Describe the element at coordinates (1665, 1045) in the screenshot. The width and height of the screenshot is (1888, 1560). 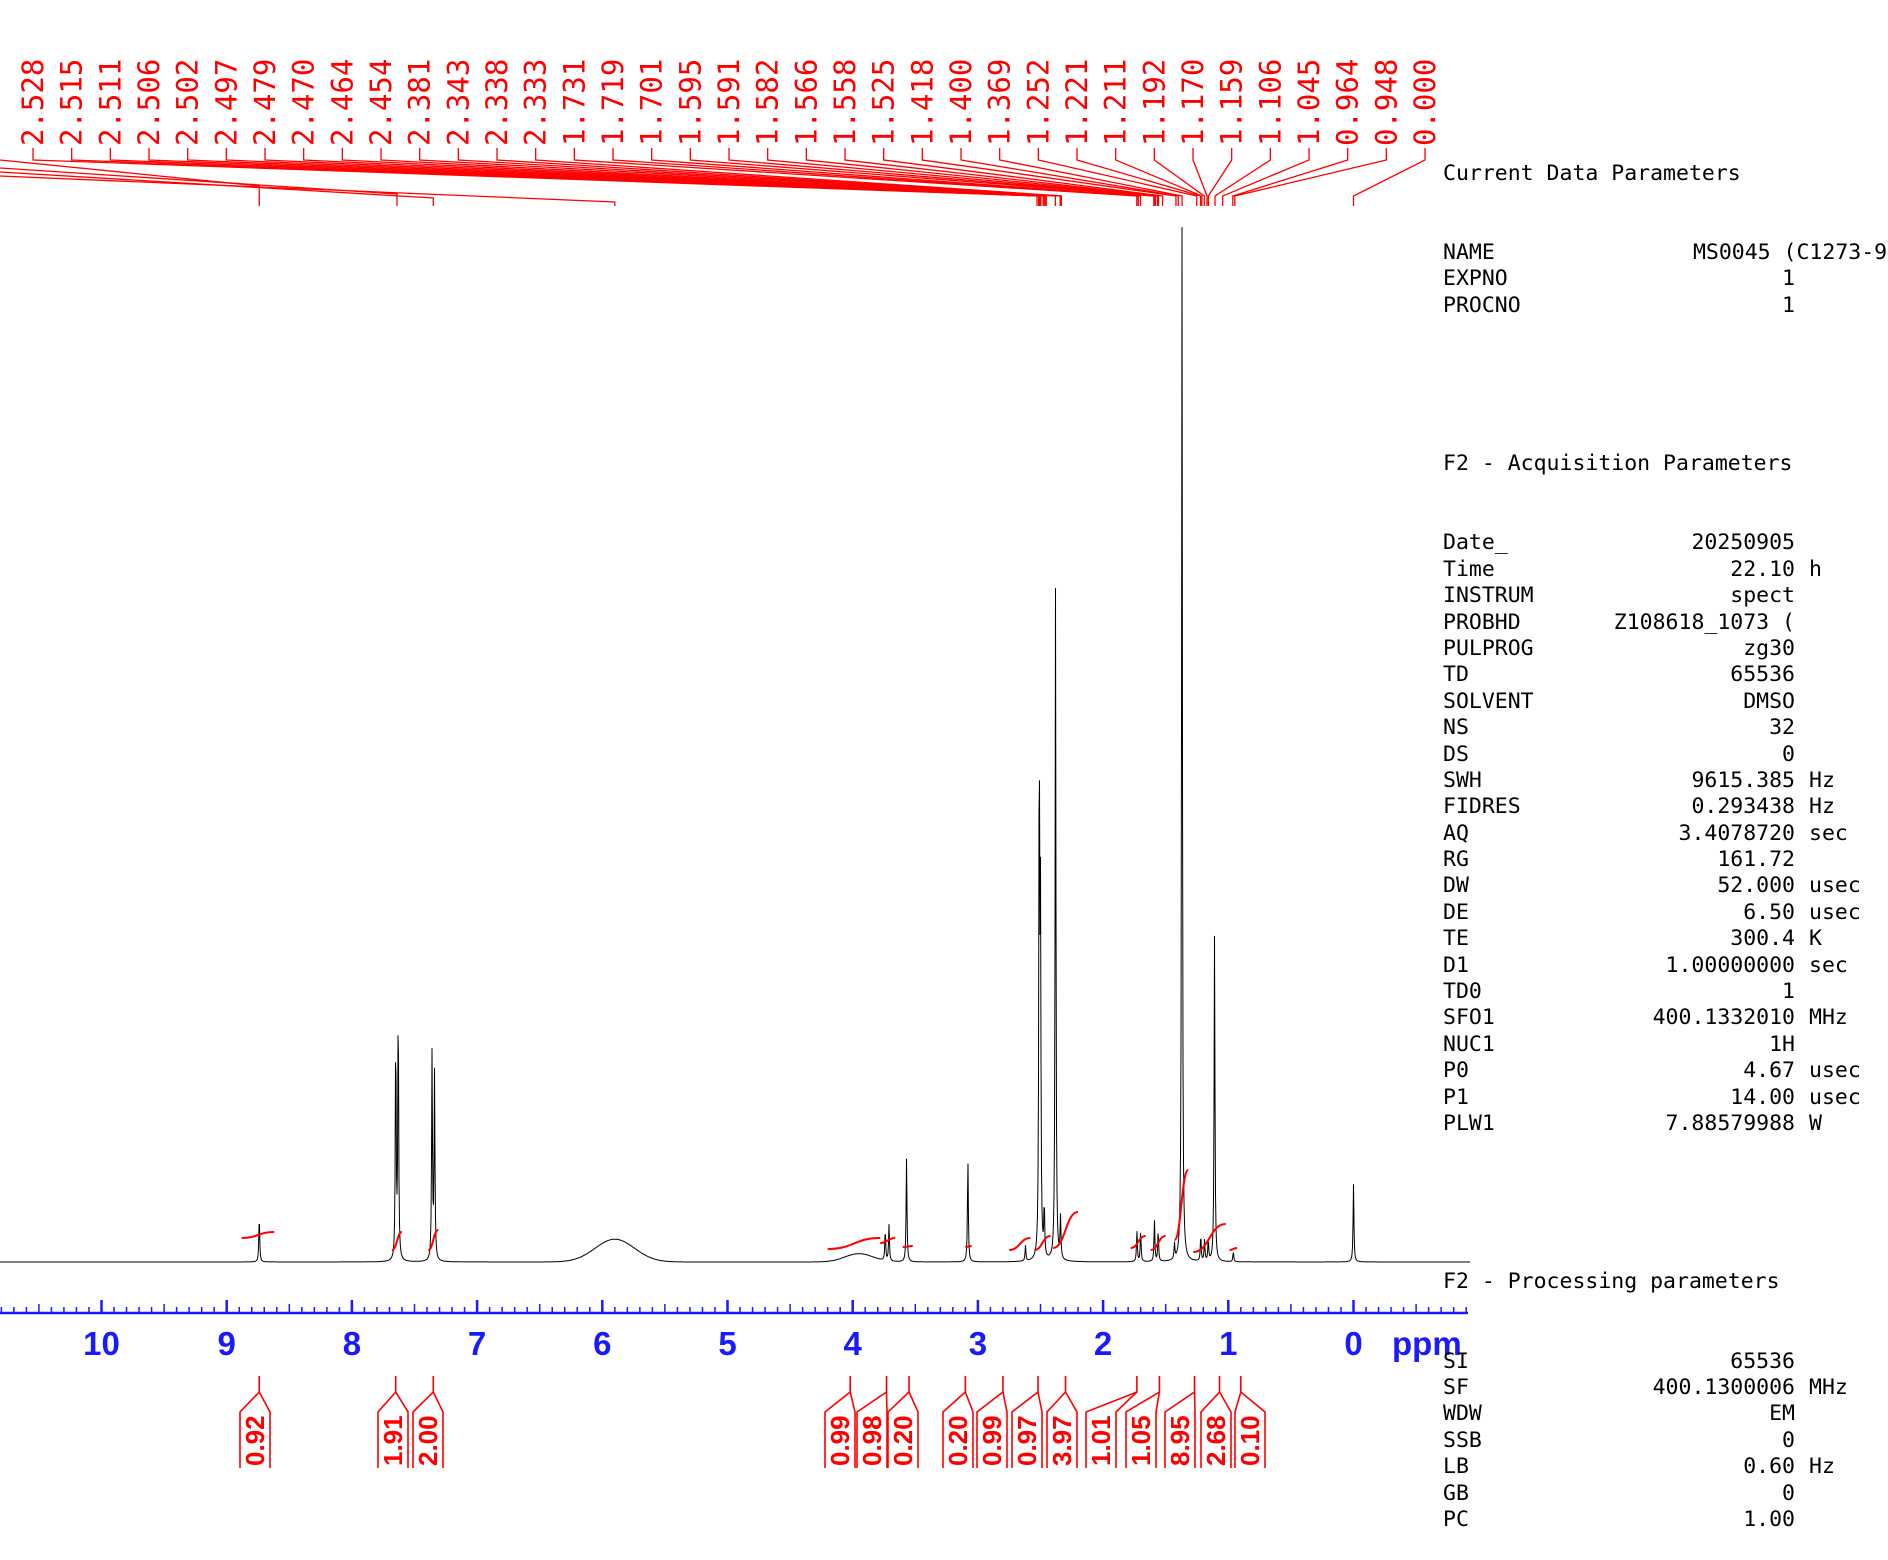
I see `param-row: NUC1 1H` at that location.